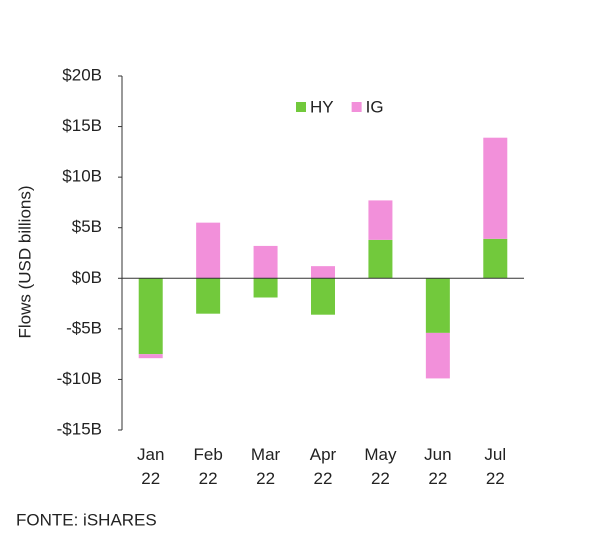 Image resolution: width=594 pixels, height=544 pixels. I want to click on x-tick-label: Apr 22, so click(323, 466).